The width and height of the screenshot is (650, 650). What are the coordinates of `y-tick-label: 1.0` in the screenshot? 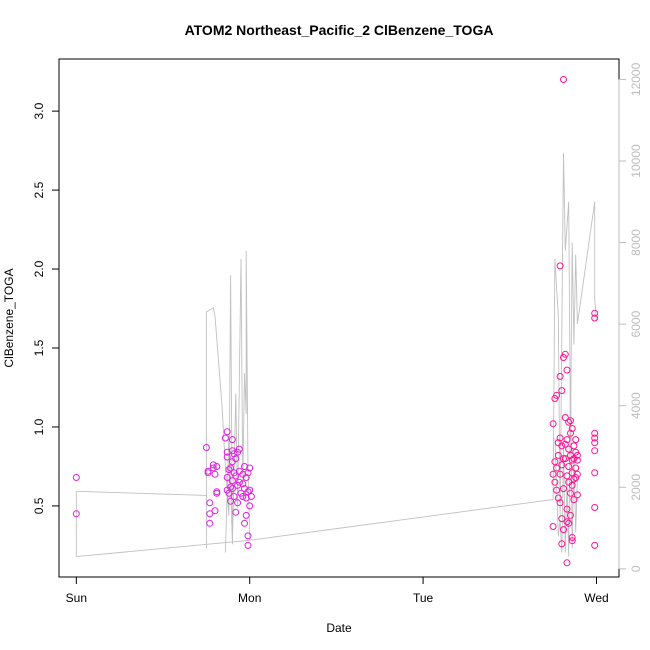 It's located at (39, 426).